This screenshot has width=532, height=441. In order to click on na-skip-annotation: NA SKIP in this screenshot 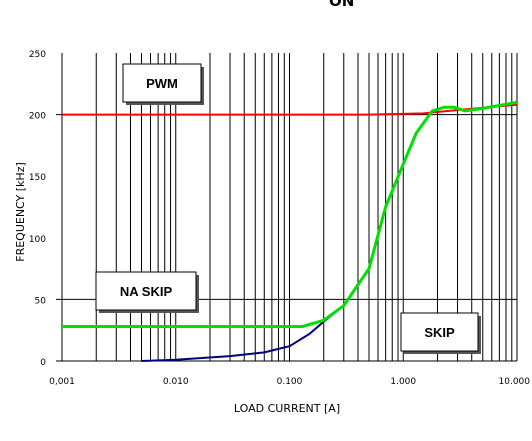, I will do `click(146, 291)`.